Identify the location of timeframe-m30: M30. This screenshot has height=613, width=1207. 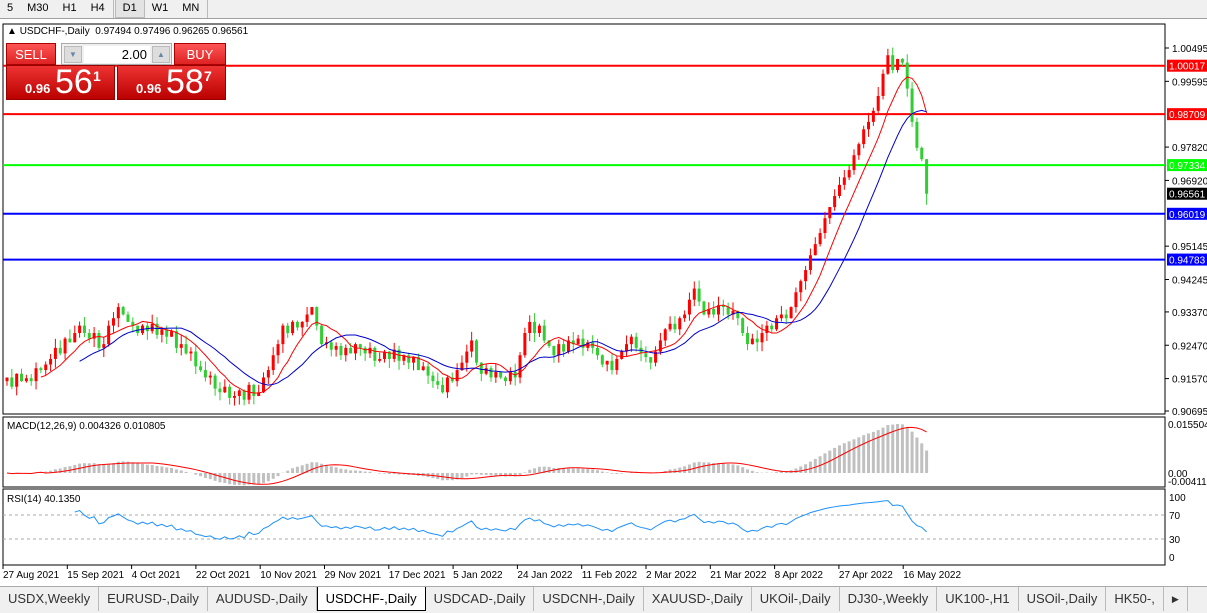
(38, 8).